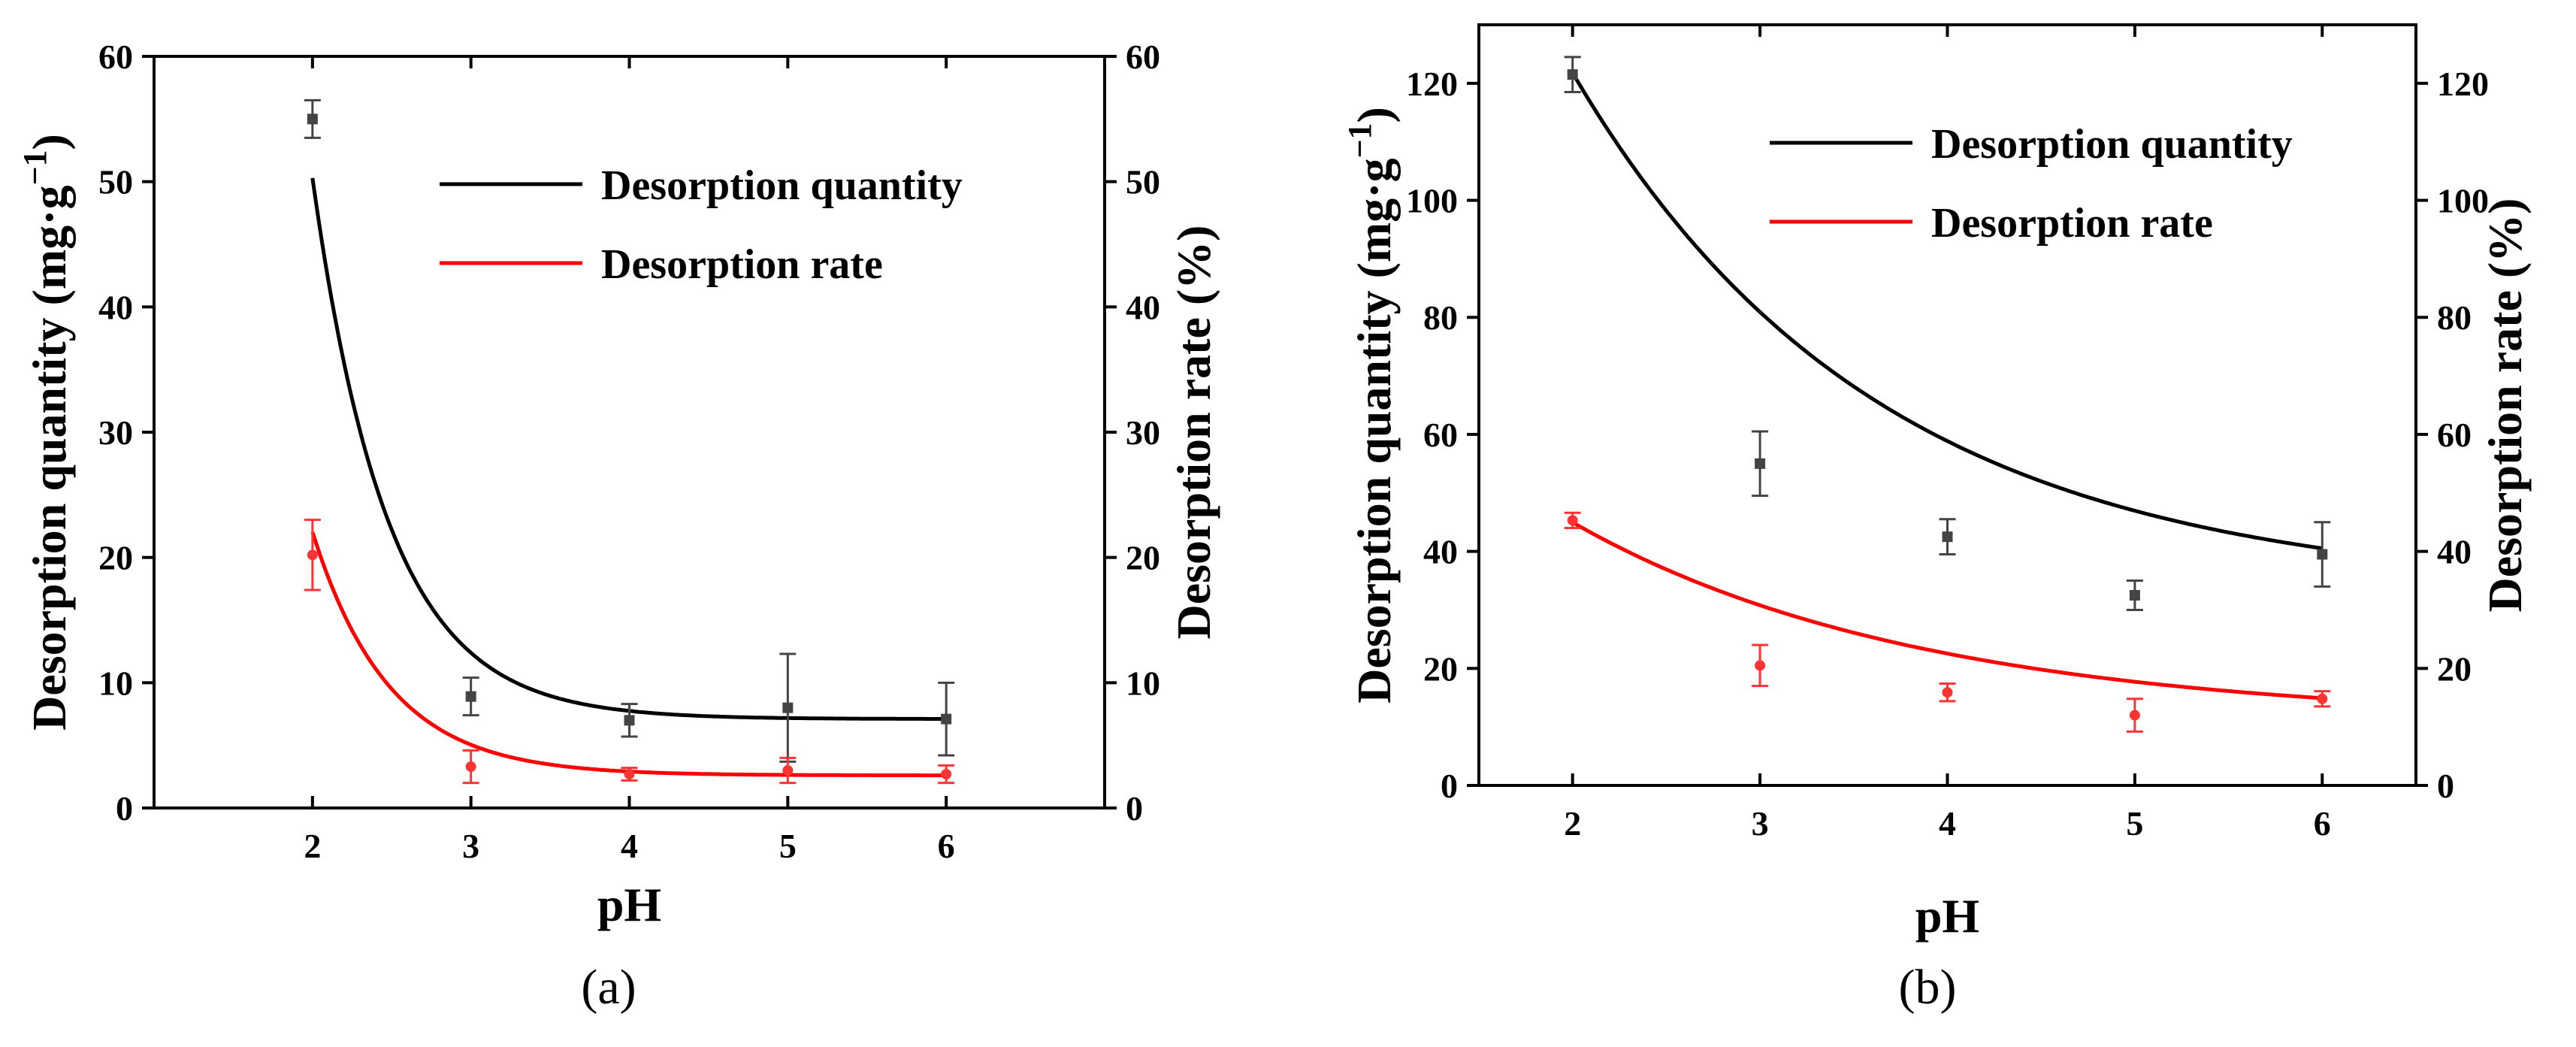 The height and width of the screenshot is (1047, 2576). I want to click on panel-caption: (a), so click(609, 987).